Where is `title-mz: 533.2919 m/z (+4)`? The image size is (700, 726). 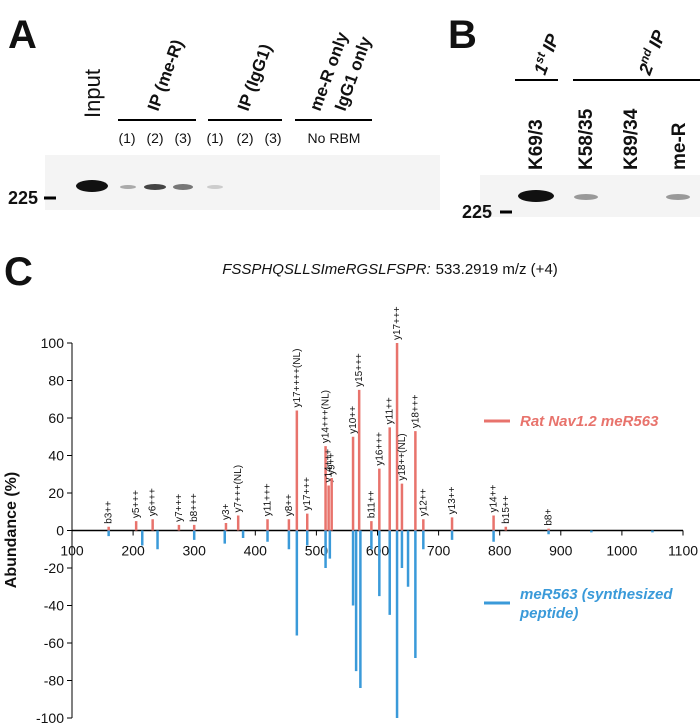 title-mz: 533.2919 m/z (+4) is located at coordinates (497, 269).